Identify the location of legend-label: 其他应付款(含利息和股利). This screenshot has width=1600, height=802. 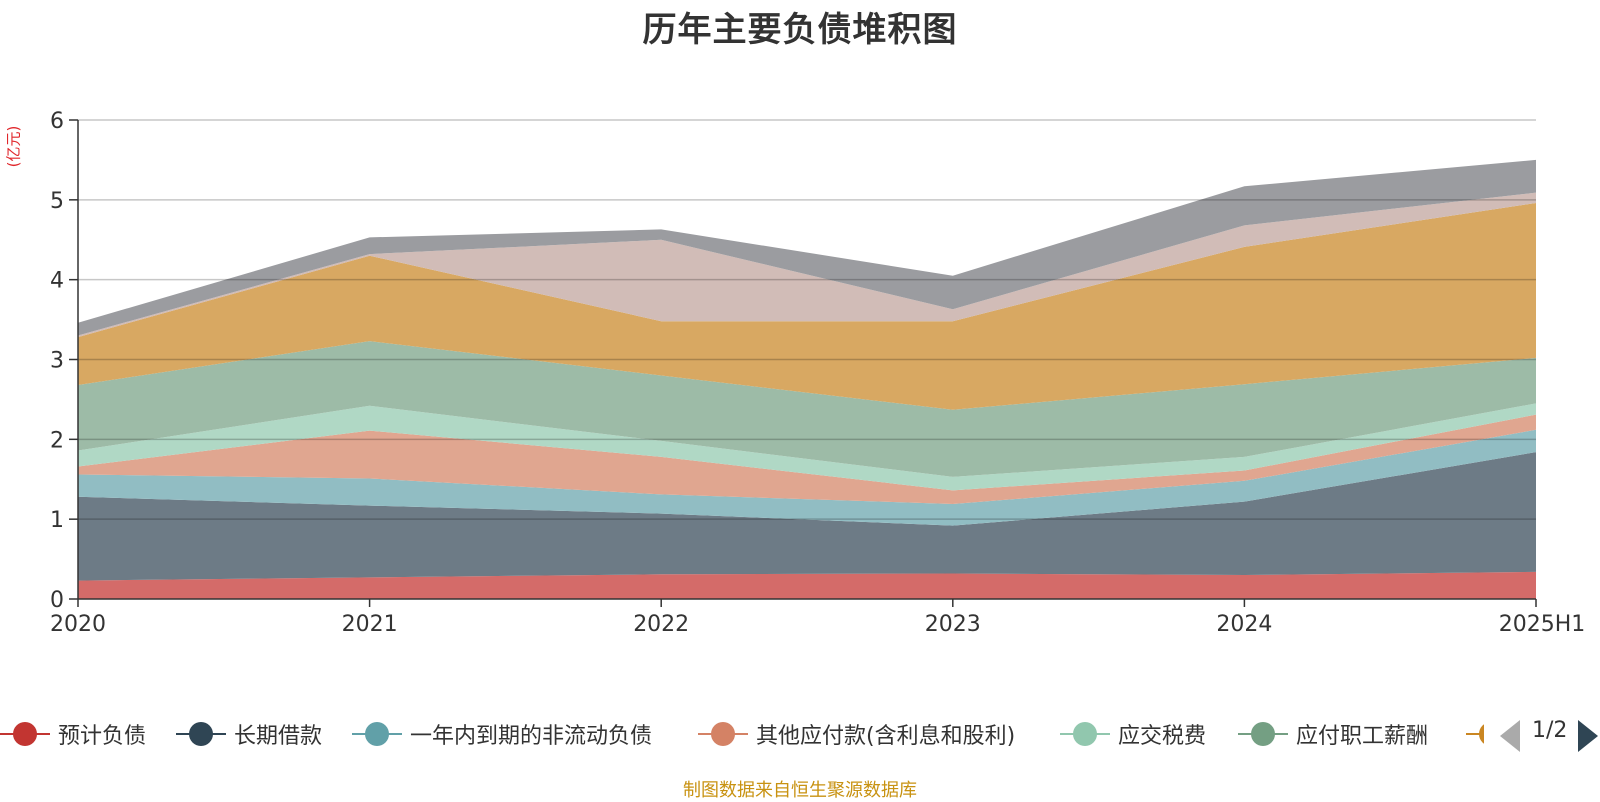
(886, 736).